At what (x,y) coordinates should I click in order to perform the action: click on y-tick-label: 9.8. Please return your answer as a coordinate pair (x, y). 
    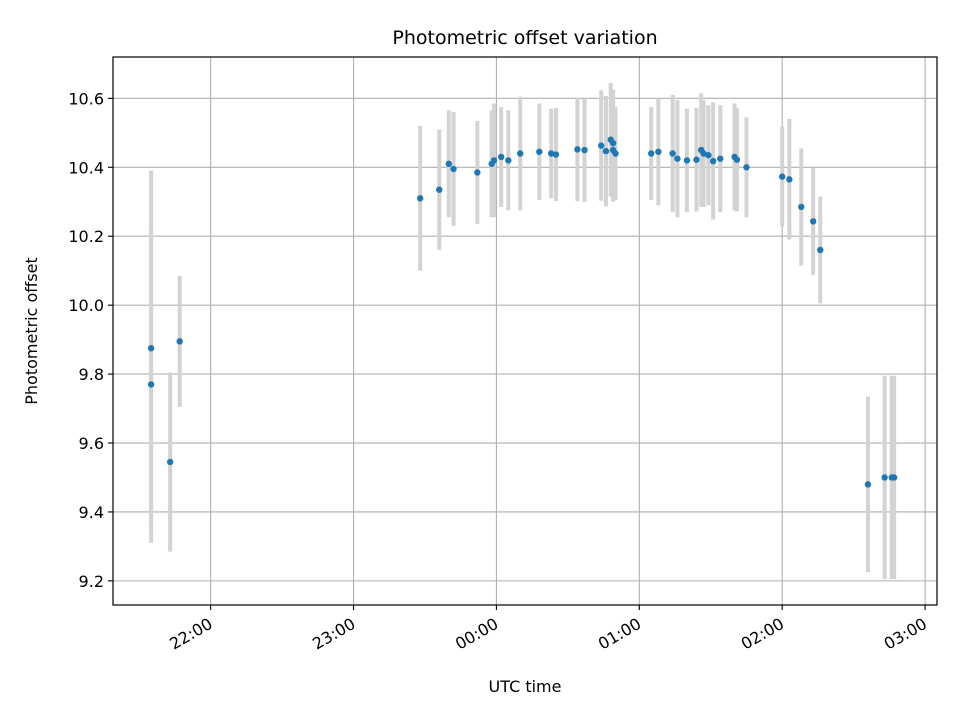
    Looking at the image, I should click on (91, 374).